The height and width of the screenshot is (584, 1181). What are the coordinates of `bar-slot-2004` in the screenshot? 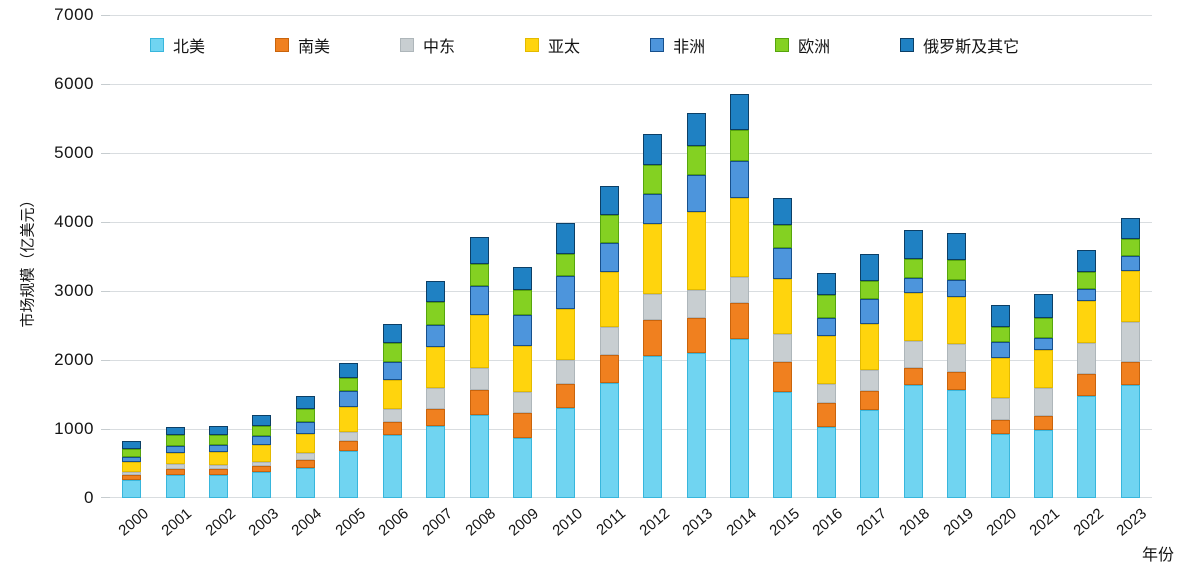 It's located at (305, 256).